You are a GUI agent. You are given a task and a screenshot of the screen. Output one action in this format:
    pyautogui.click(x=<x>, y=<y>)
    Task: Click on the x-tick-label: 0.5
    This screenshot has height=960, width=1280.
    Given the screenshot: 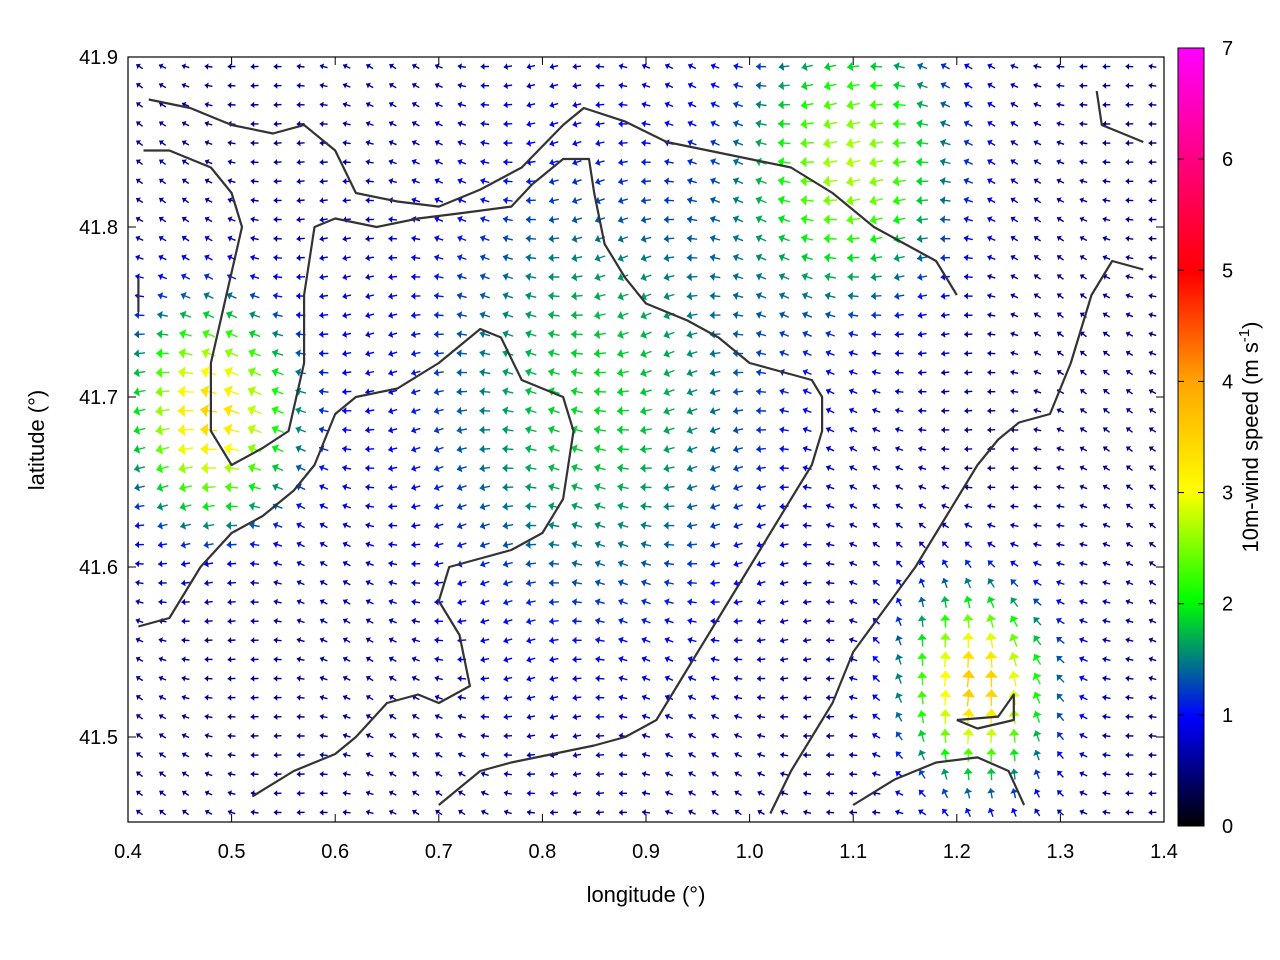 What is the action you would take?
    pyautogui.click(x=232, y=852)
    